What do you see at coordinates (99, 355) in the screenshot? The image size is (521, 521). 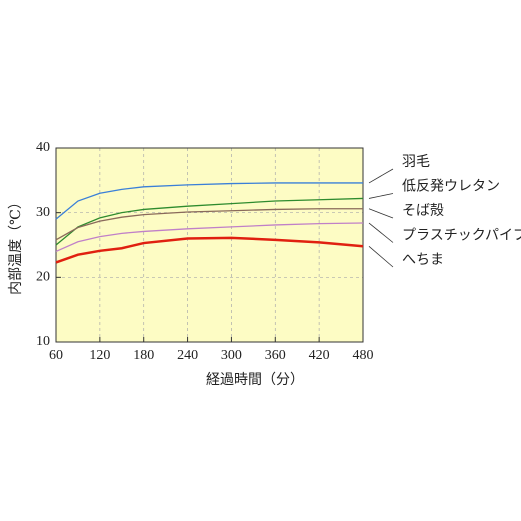 I see `x-tick-label: 120` at bounding box center [99, 355].